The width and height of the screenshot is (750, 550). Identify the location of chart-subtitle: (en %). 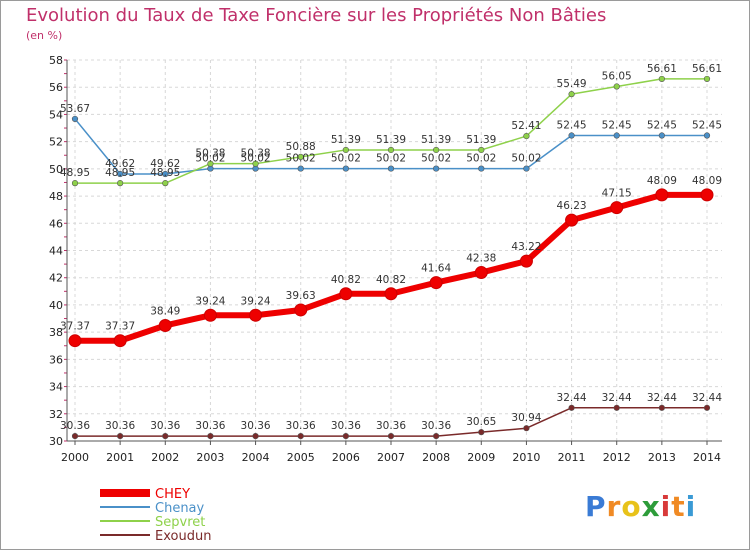
(44, 35).